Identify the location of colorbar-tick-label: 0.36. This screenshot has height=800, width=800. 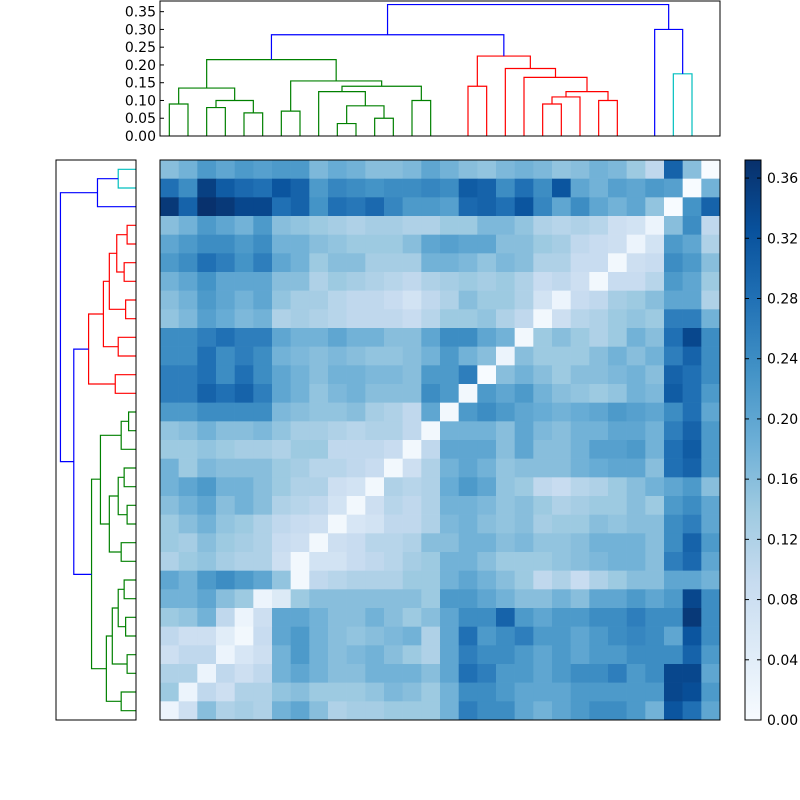
(782, 179).